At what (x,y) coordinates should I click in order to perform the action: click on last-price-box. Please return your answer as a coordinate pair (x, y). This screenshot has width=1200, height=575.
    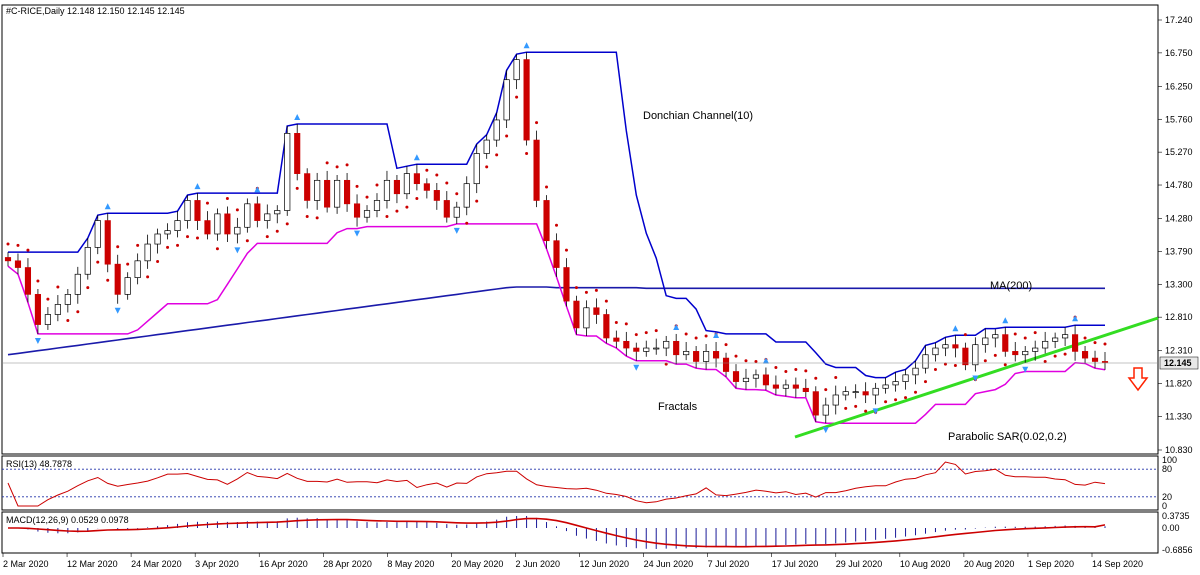
    Looking at the image, I should click on (1179, 363).